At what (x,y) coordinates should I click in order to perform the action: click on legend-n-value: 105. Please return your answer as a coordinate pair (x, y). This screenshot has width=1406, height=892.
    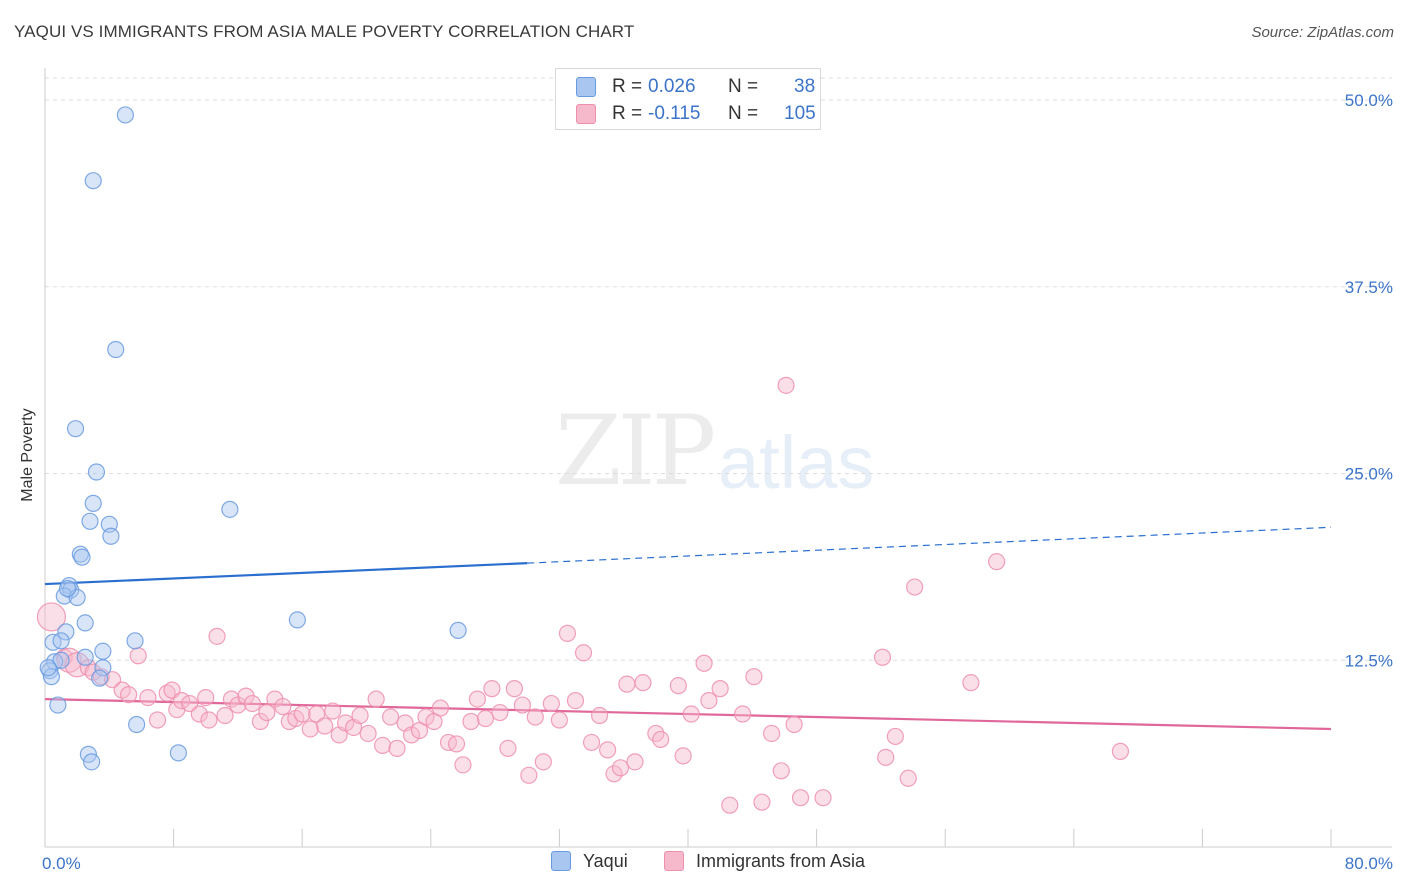
    Looking at the image, I should click on (800, 113).